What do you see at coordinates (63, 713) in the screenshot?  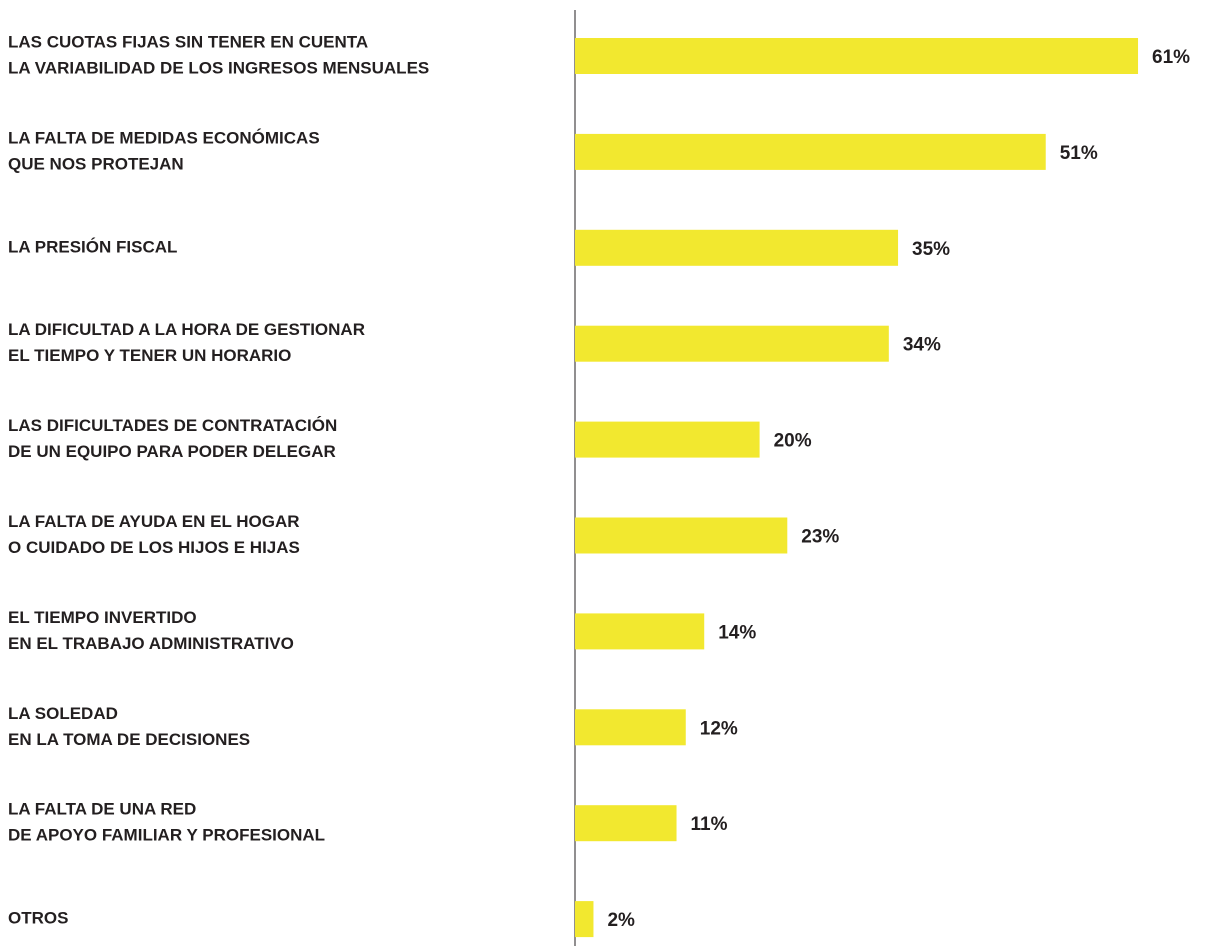 I see `category-label: LA SOLEDAD` at bounding box center [63, 713].